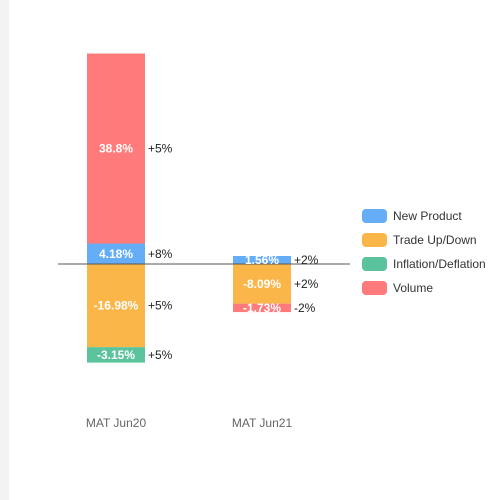  I want to click on bar-trade-up-down-mat-jun21, so click(262, 284).